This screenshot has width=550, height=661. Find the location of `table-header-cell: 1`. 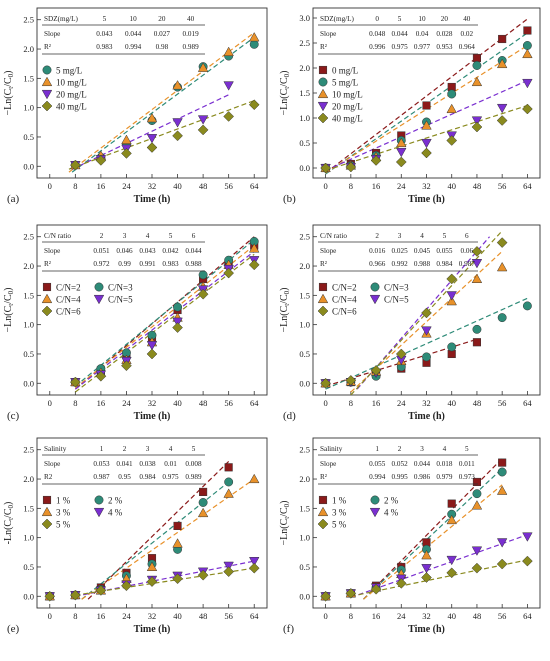

table-header-cell: 1 is located at coordinates (102, 449).